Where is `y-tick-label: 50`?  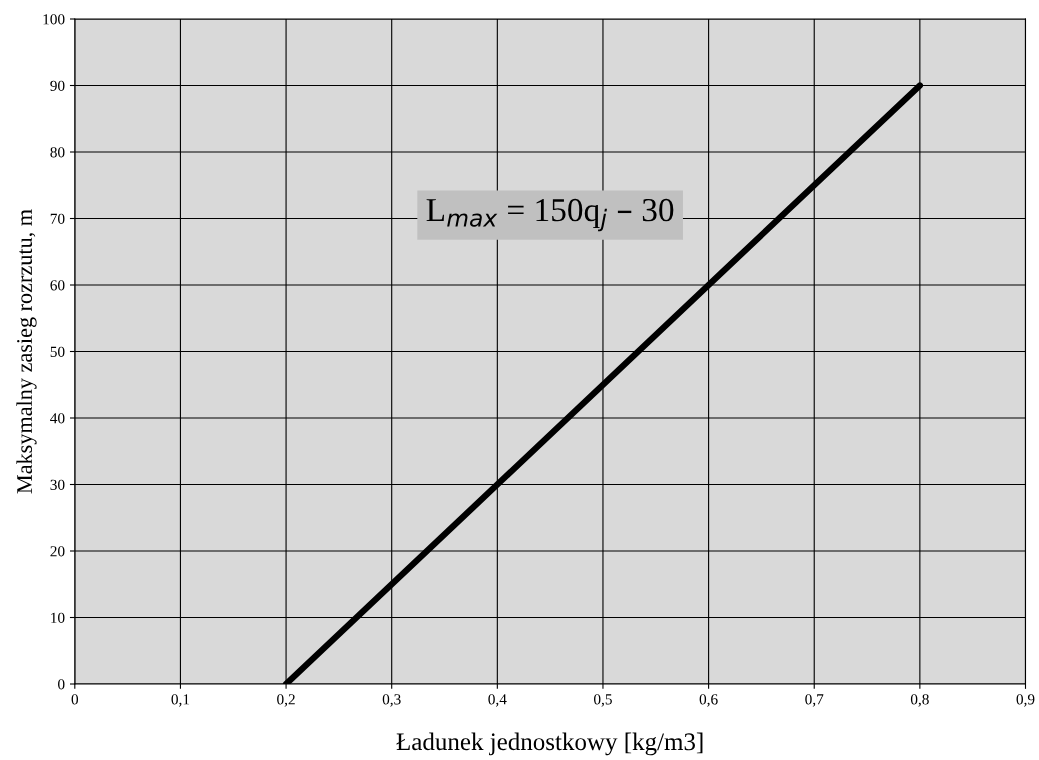
y-tick-label: 50 is located at coordinates (57, 351).